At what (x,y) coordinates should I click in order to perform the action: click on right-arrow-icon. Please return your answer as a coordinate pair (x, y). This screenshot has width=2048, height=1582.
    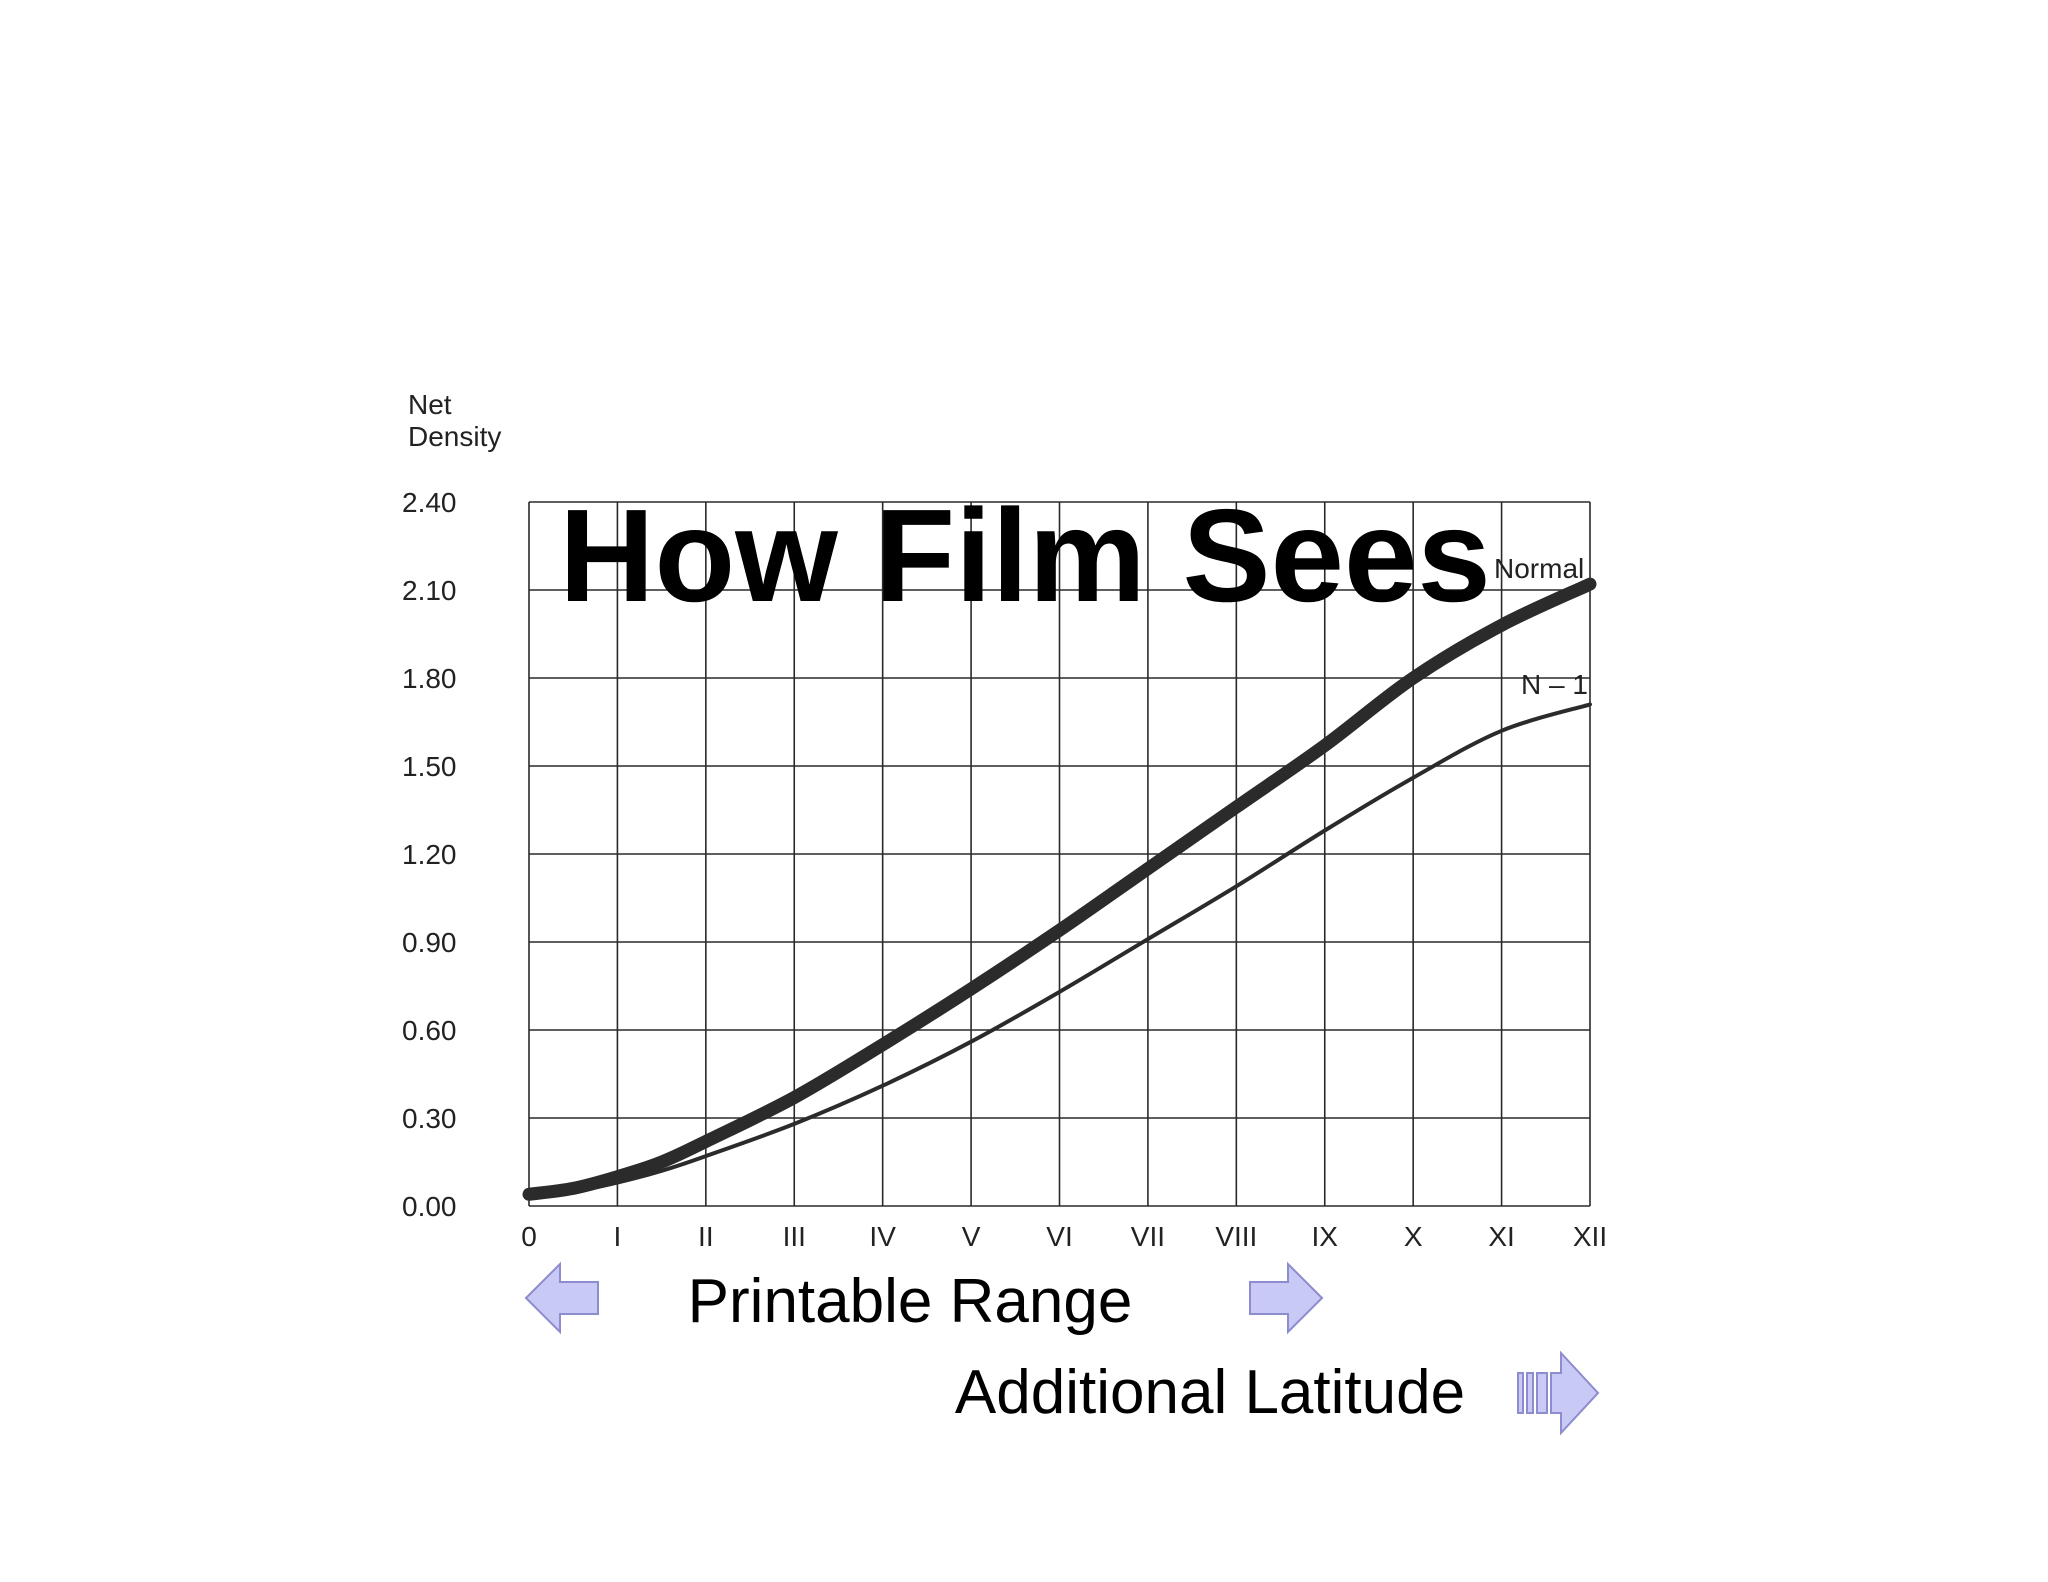
    Looking at the image, I should click on (1286, 1298).